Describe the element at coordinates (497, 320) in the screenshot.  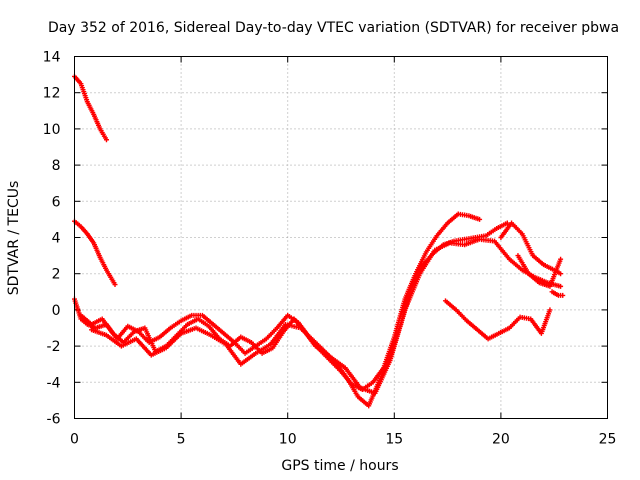
I see `series-arc-dip` at that location.